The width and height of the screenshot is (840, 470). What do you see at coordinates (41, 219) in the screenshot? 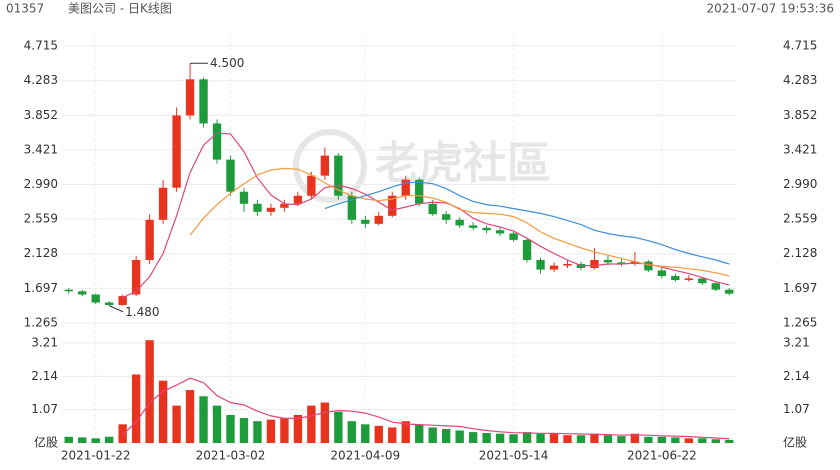
I see `y-tick-label-left: 2.559` at bounding box center [41, 219].